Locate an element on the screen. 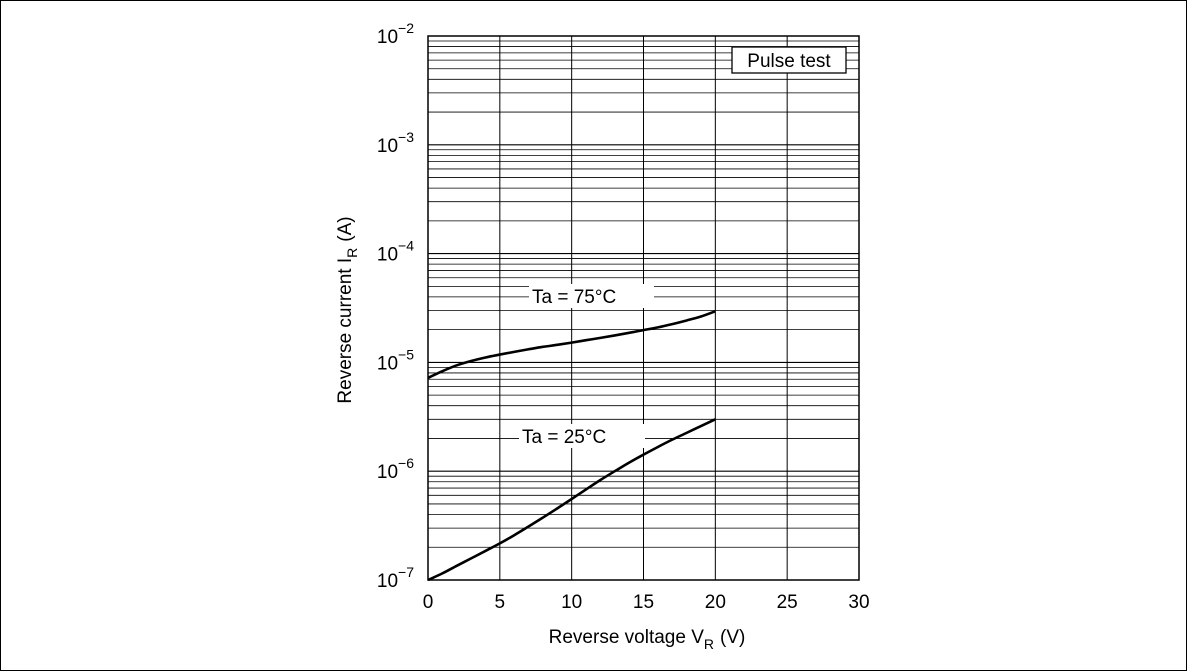 This screenshot has height=671, width=1187. x-tick-label: 20 is located at coordinates (715, 602).